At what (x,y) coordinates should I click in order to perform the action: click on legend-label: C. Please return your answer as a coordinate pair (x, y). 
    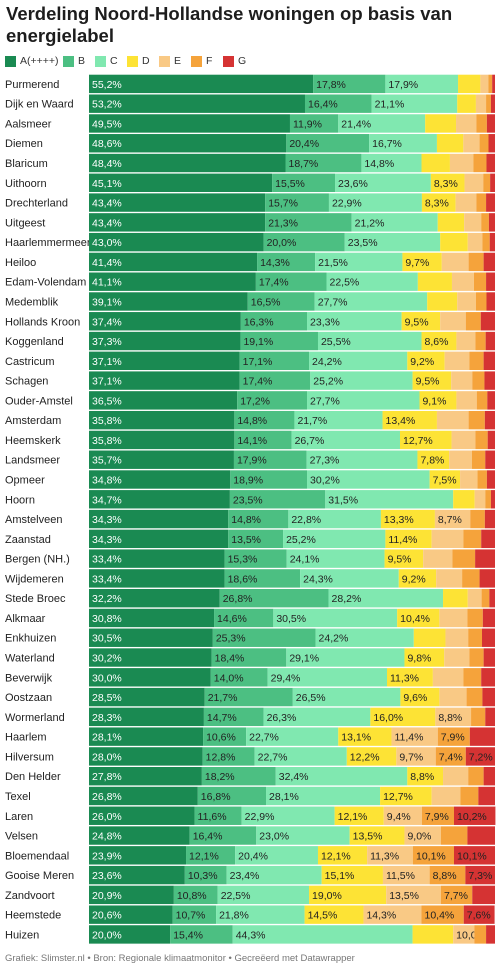
    Looking at the image, I should click on (114, 61).